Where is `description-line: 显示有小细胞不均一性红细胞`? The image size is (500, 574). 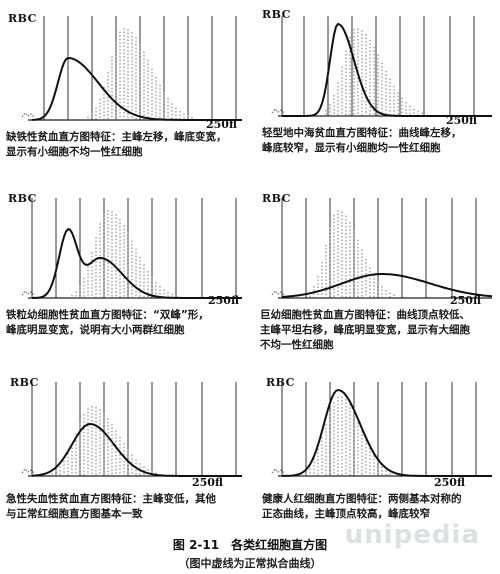
description-line: 显示有小细胞不均一性红细胞 is located at coordinates (74, 152).